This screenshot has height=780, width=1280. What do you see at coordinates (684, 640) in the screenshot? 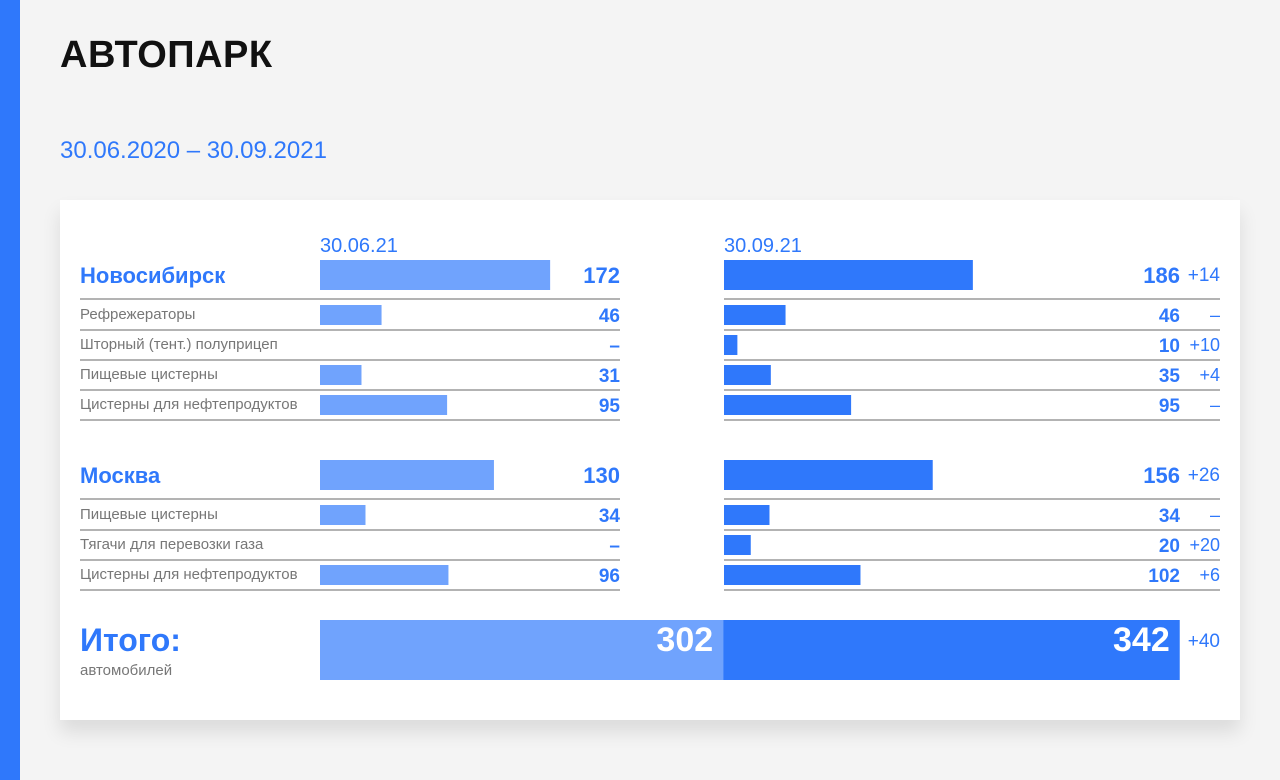
I see `total-value-1: 302` at bounding box center [684, 640].